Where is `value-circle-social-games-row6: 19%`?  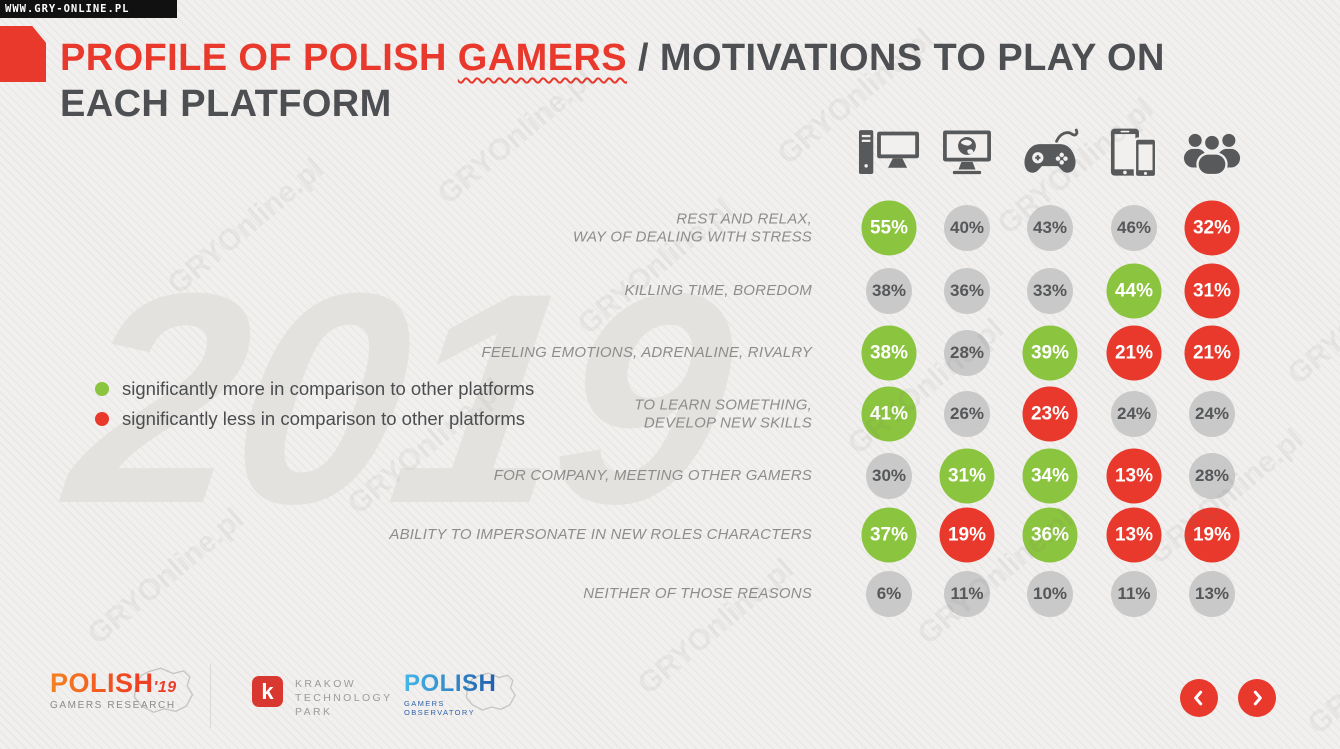 value-circle-social-games-row6: 19% is located at coordinates (1212, 535).